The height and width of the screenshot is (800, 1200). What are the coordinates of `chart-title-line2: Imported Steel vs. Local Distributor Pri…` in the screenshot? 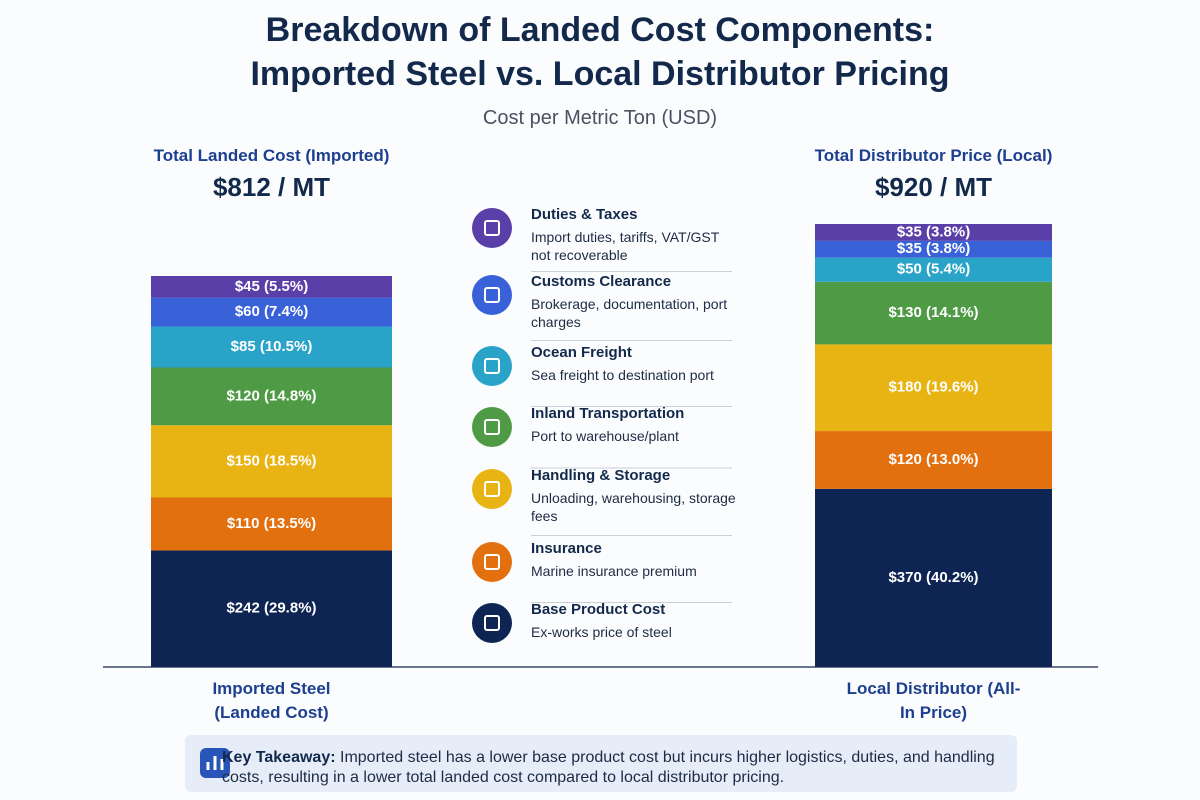 It's located at (600, 74).